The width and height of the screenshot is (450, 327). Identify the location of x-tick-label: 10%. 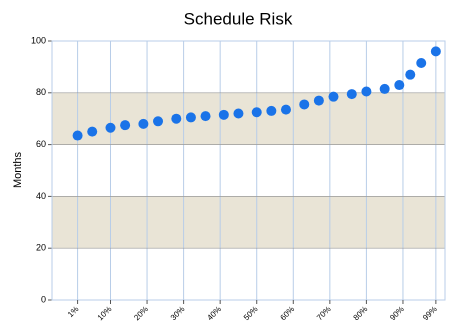
(105, 314).